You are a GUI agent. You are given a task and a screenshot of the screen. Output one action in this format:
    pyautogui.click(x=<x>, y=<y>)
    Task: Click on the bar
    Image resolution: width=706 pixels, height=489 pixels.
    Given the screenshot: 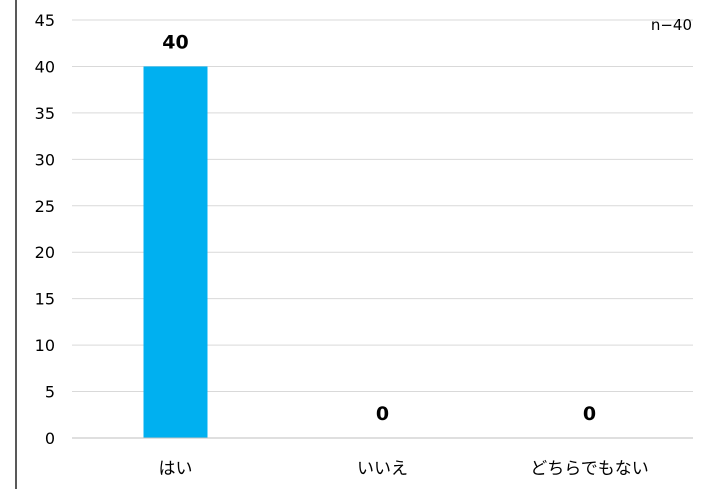 What is the action you would take?
    pyautogui.click(x=175, y=252)
    